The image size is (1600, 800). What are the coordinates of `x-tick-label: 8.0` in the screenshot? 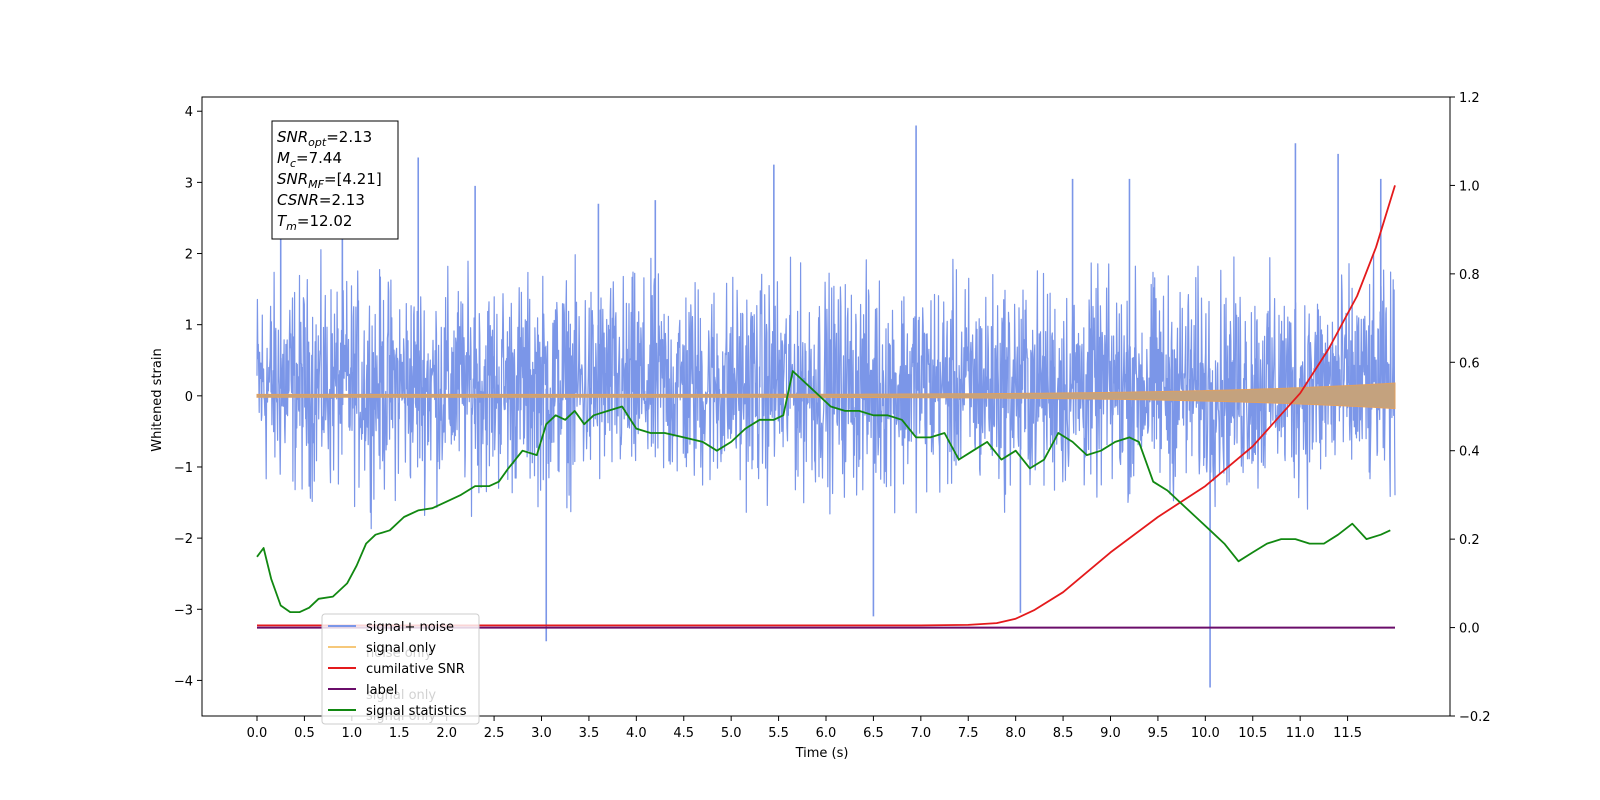 It's located at (1015, 733).